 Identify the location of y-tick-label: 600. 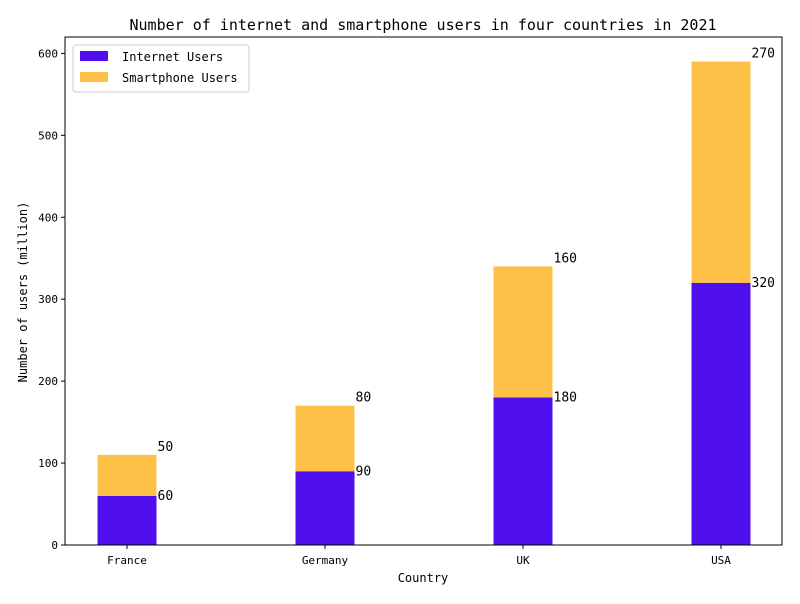
(48, 53).